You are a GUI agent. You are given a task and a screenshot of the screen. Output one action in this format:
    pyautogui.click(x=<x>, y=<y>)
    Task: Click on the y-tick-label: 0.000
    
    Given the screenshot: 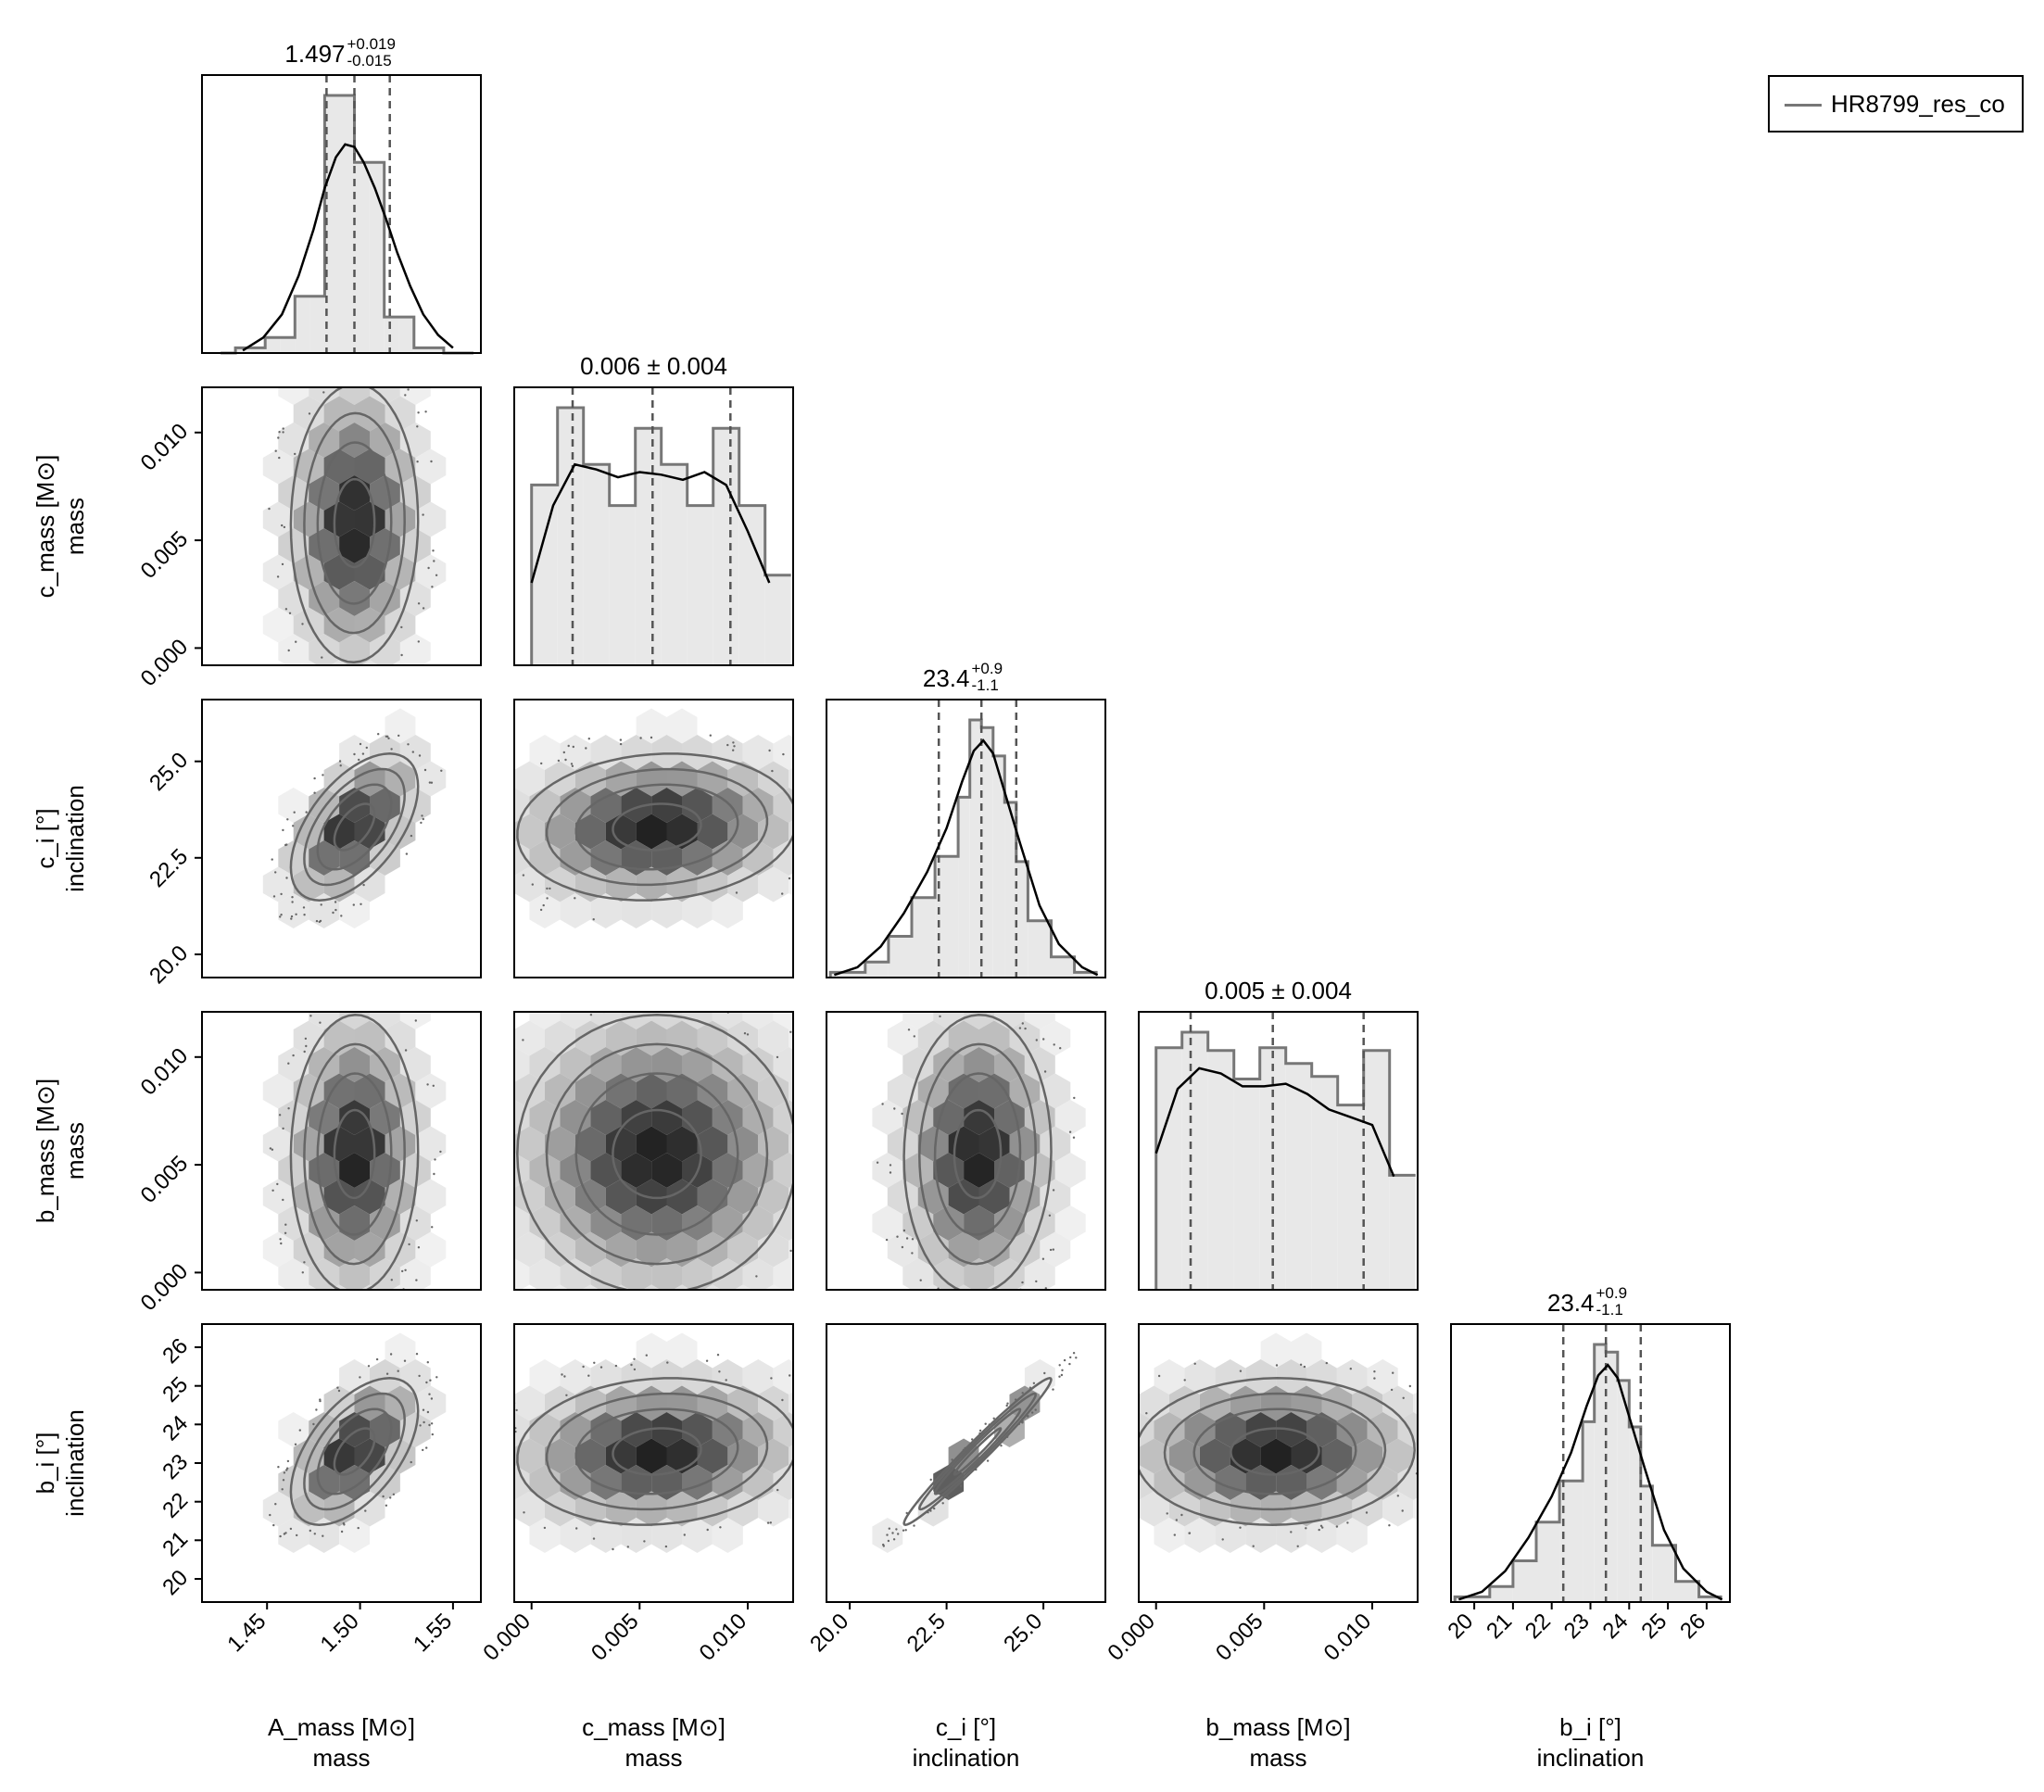 What is the action you would take?
    pyautogui.click(x=165, y=1288)
    